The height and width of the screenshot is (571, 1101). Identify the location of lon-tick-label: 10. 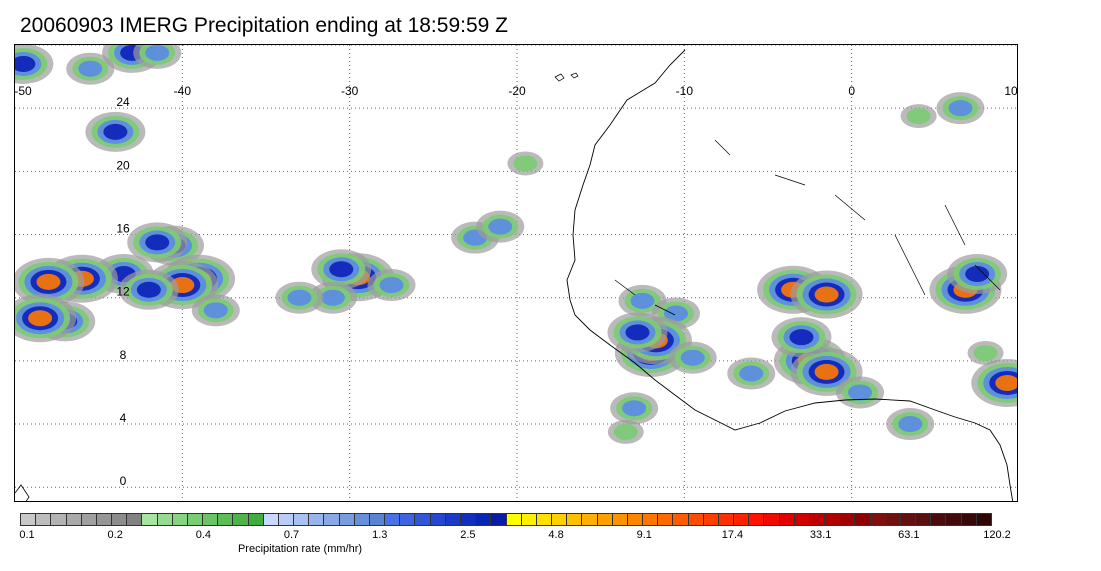
(1011, 91).